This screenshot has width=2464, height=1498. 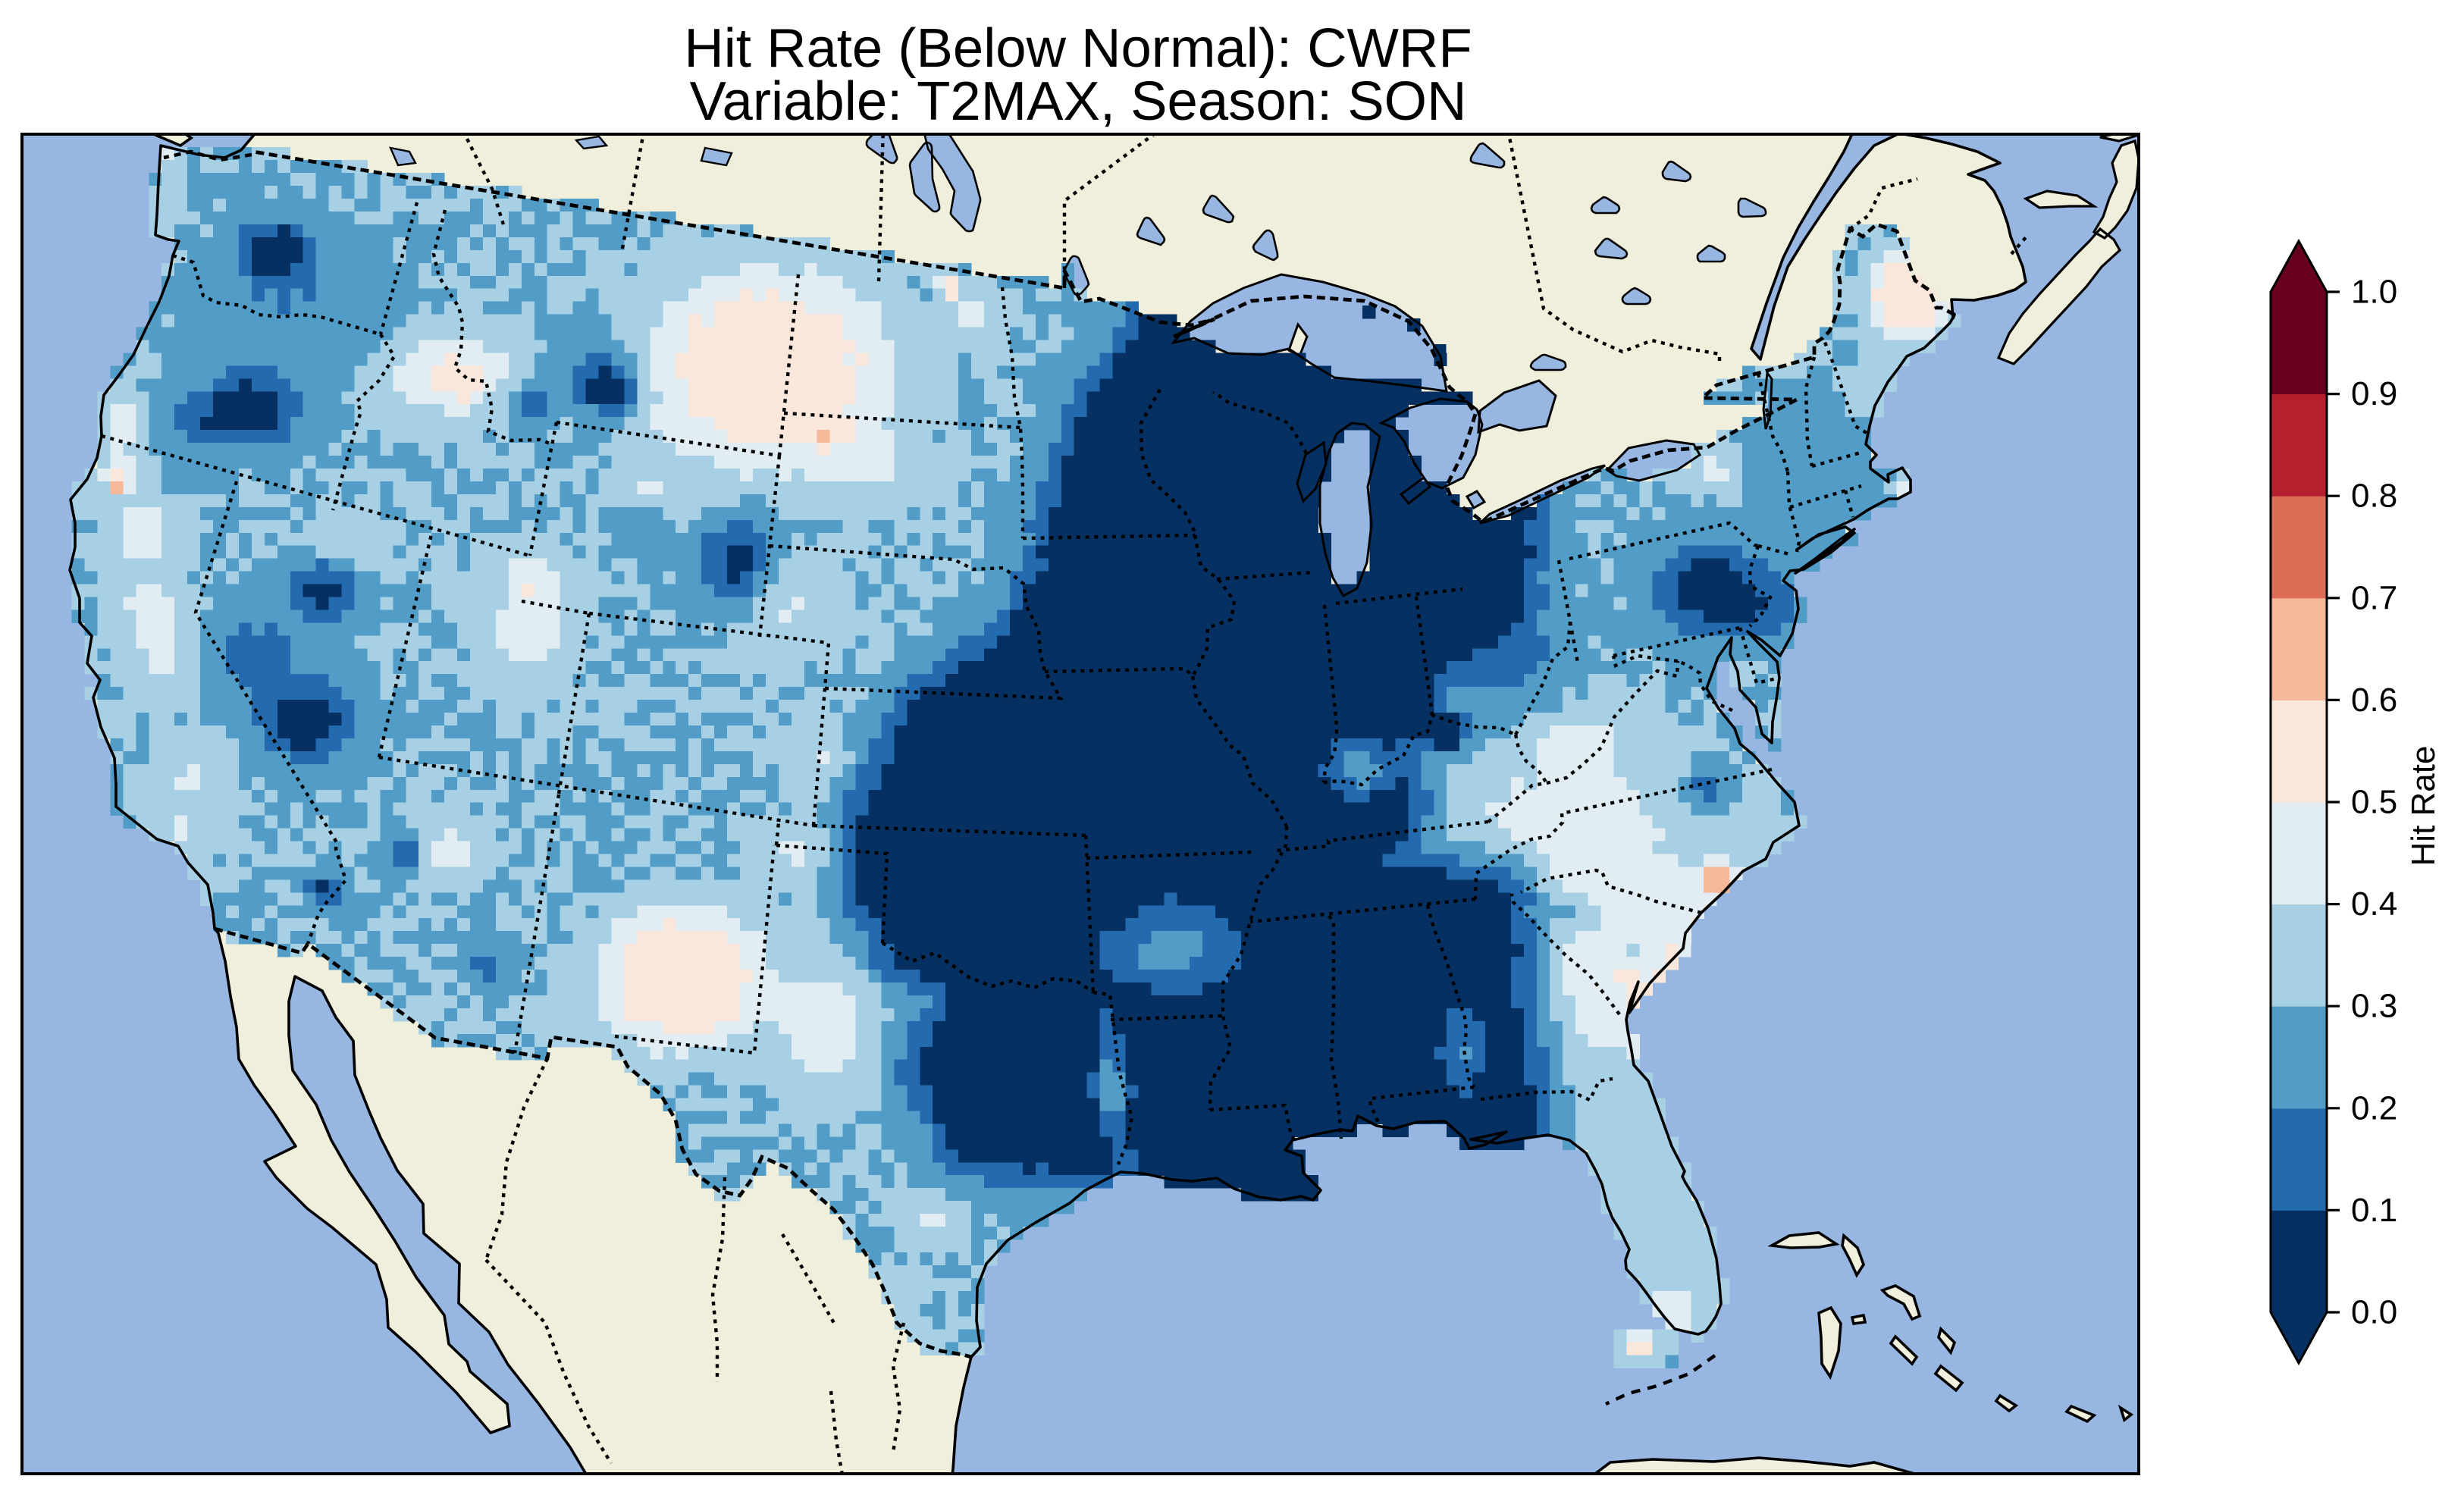 I want to click on svg-text: Hit Rate, so click(x=2424, y=807).